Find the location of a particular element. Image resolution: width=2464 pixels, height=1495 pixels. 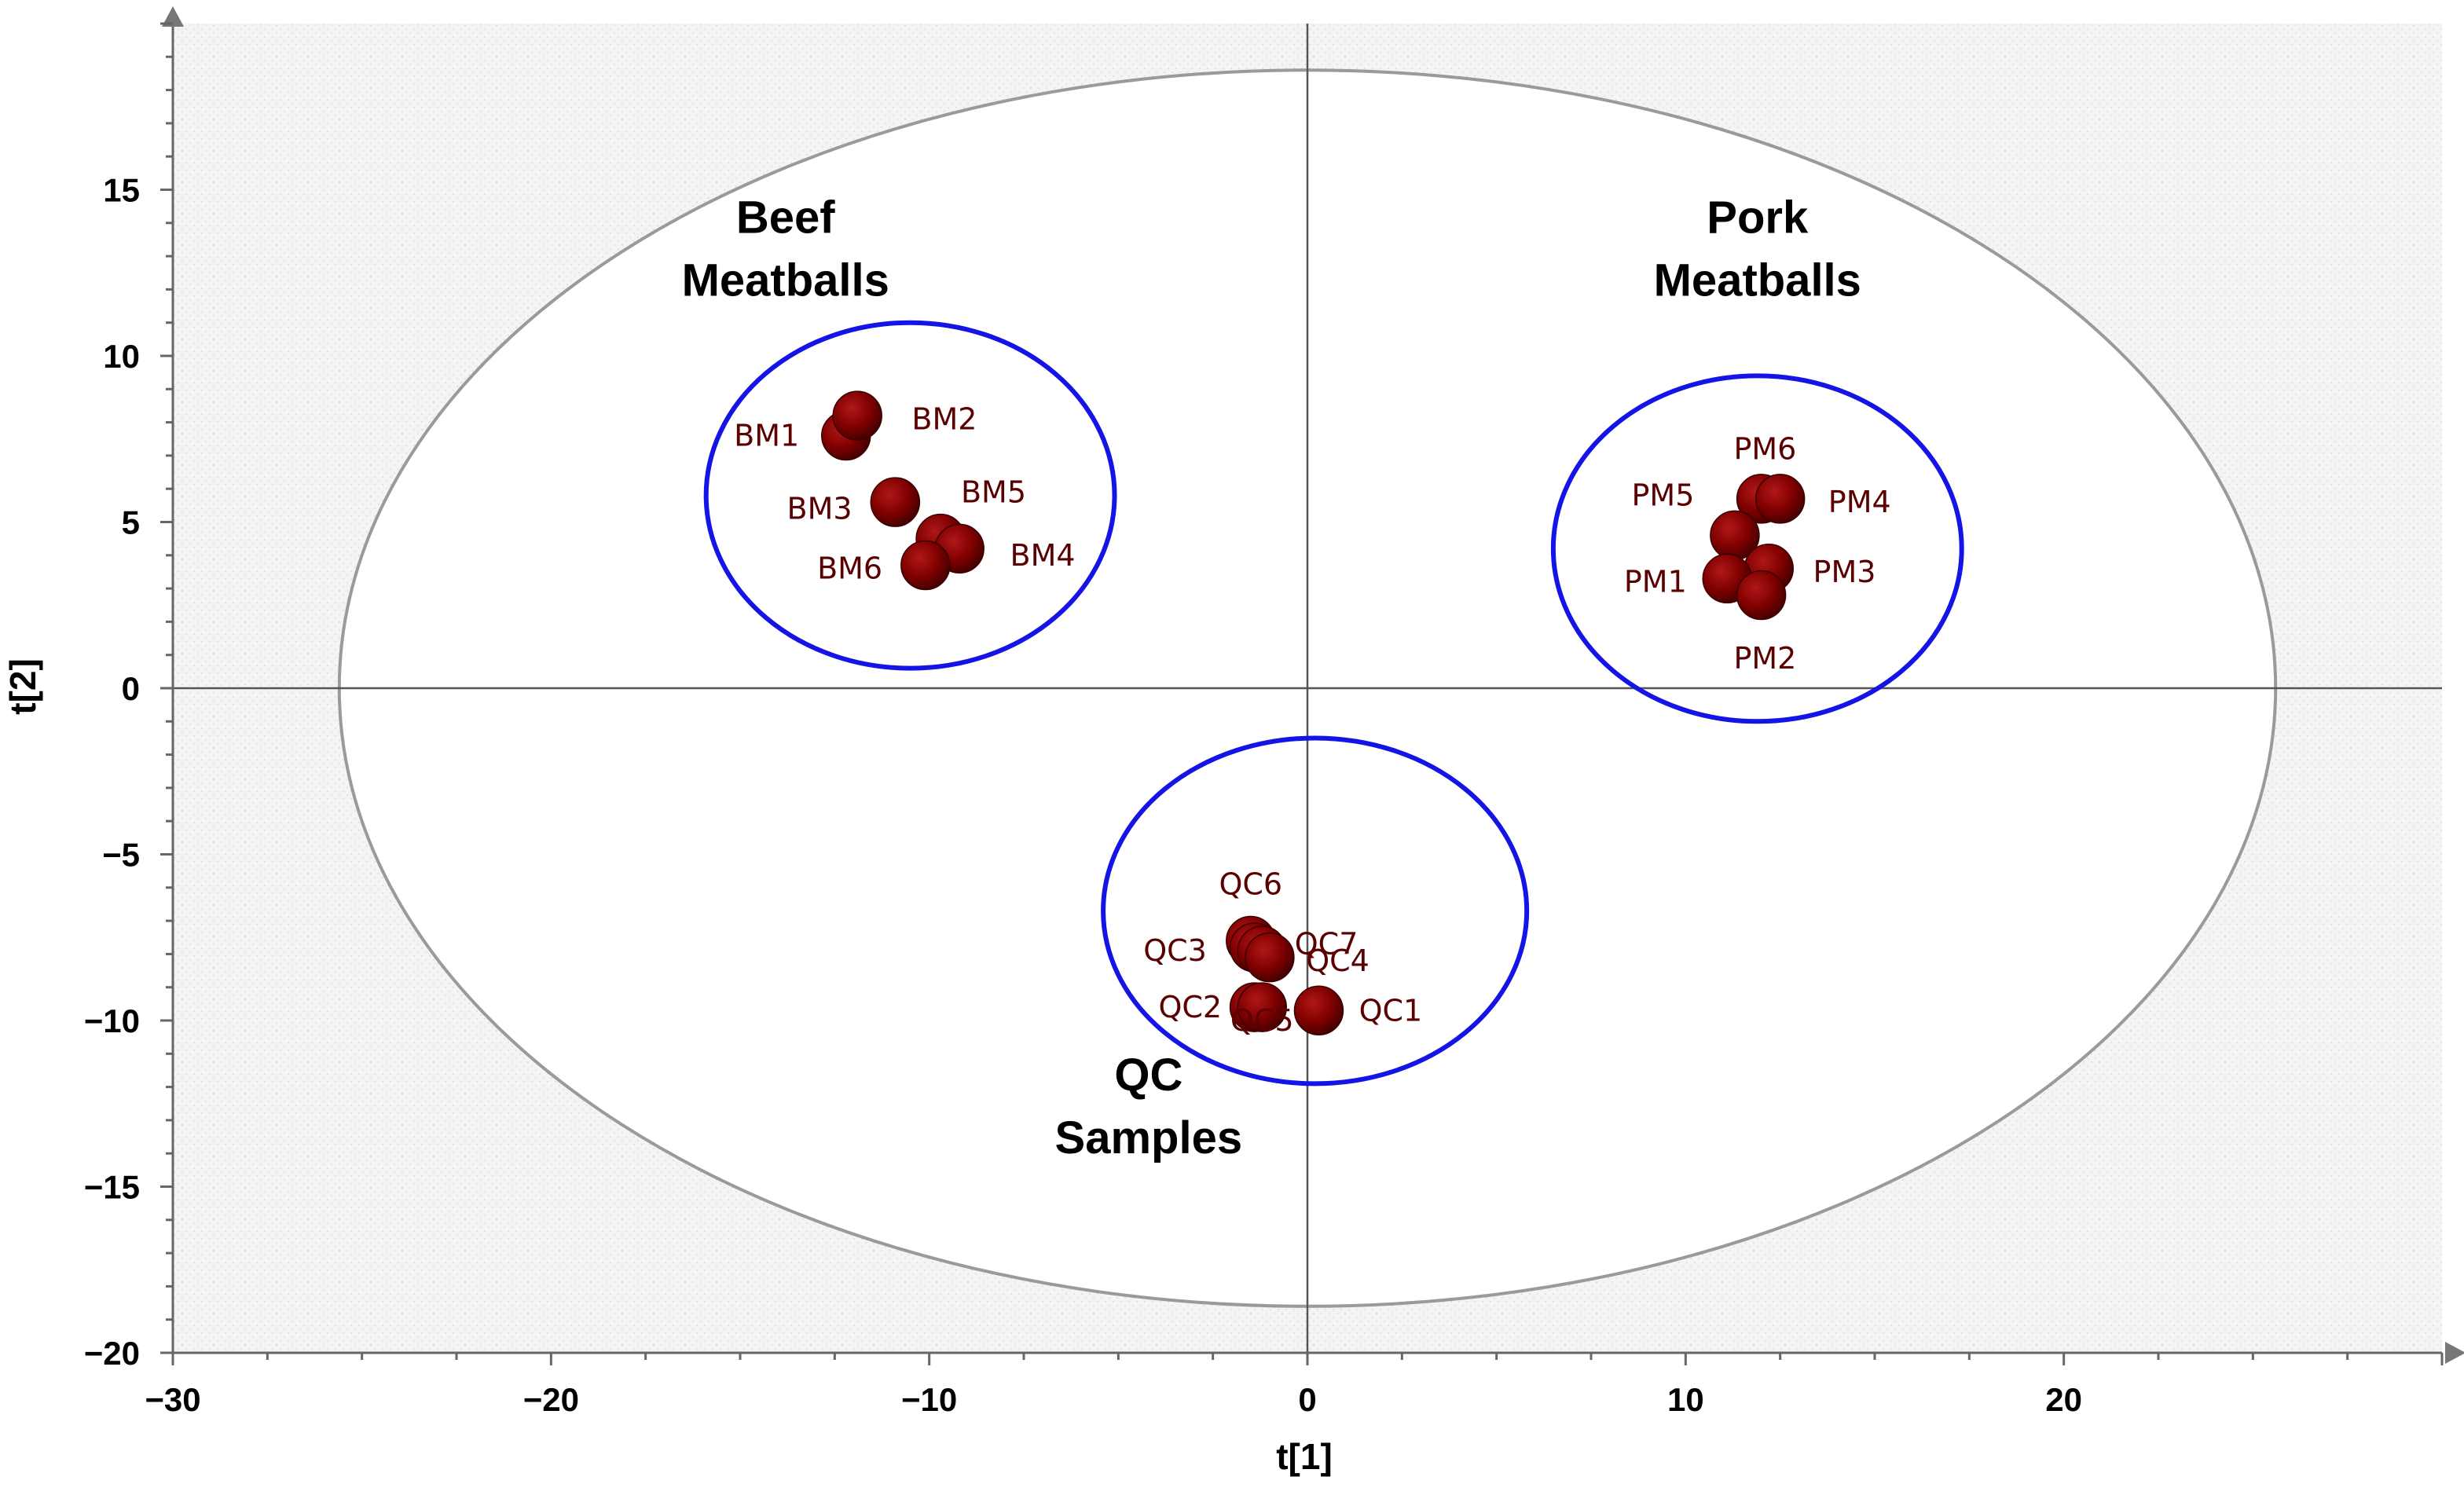

group-label: Pork Meatballs is located at coordinates (1757, 249).